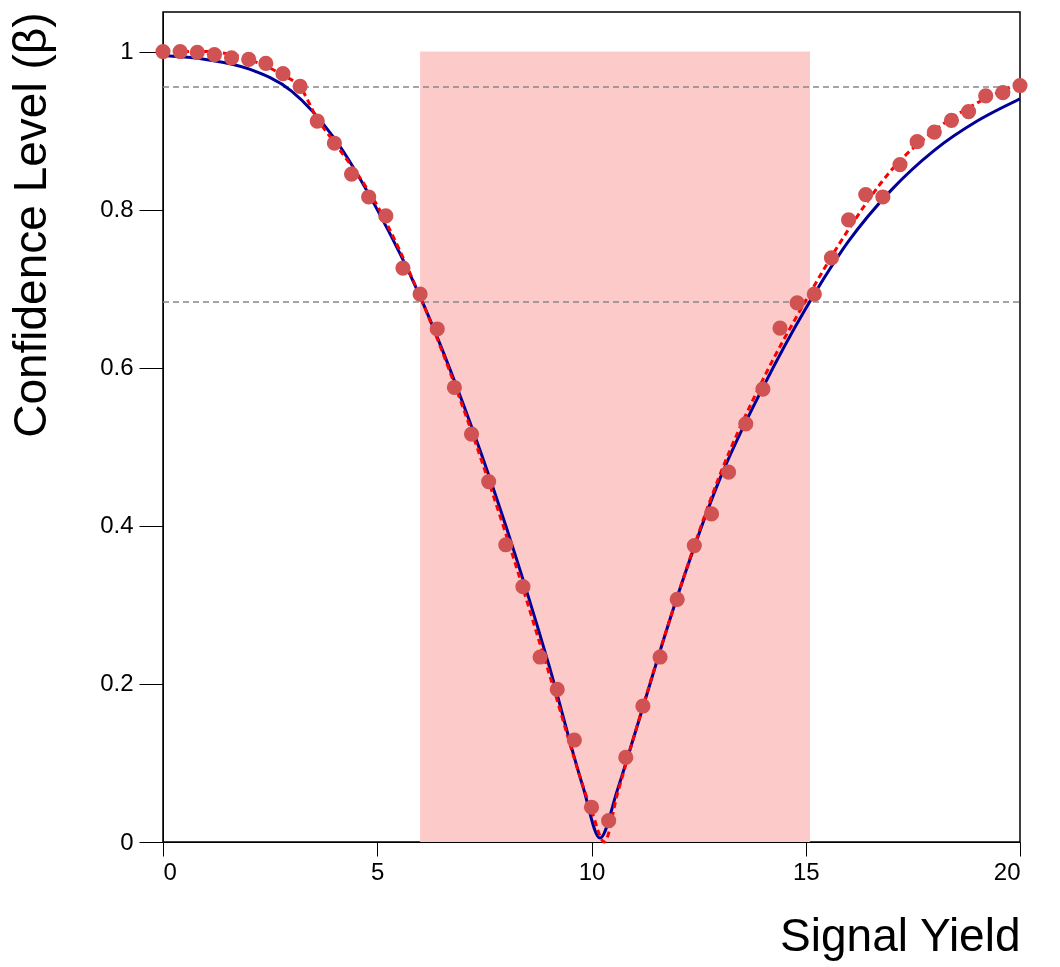 Image resolution: width=1060 pixels, height=967 pixels. Describe the element at coordinates (117, 683) in the screenshot. I see `y-tick-label: 0.2` at that location.